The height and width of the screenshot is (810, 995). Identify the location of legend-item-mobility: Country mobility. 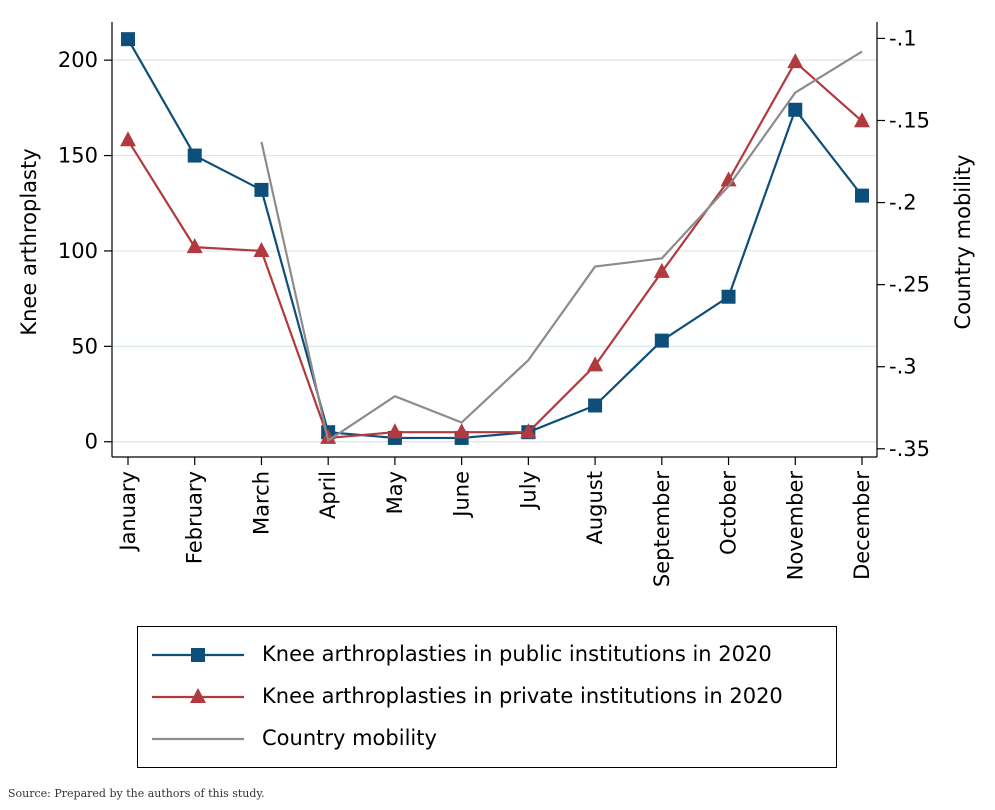
(487, 739).